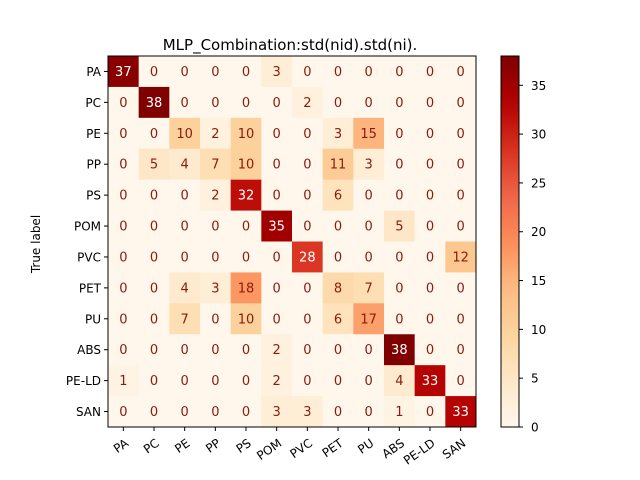 Image resolution: width=640 pixels, height=480 pixels. I want to click on cell-value-label: 10, so click(246, 319).